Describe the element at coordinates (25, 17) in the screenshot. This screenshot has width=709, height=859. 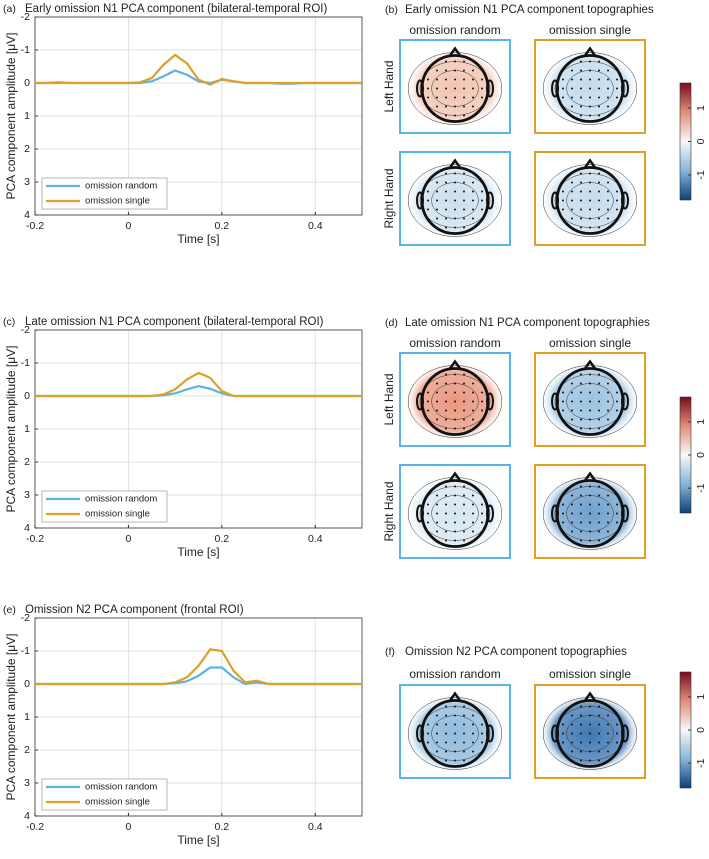
I see `y-tick-label: -2` at that location.